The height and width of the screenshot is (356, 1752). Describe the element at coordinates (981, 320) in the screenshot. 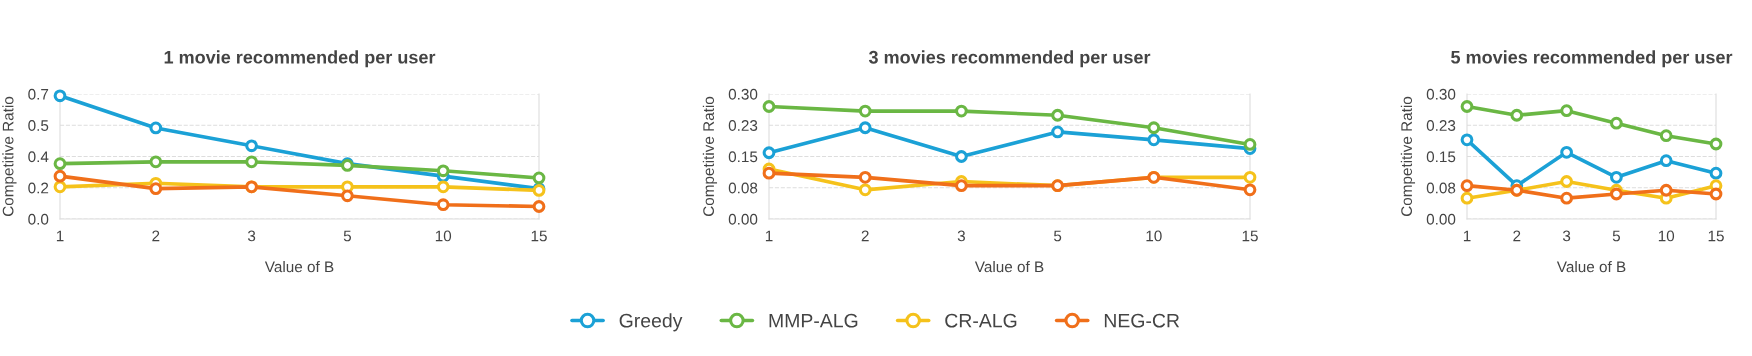

I see `legend-label: CR-ALG` at that location.